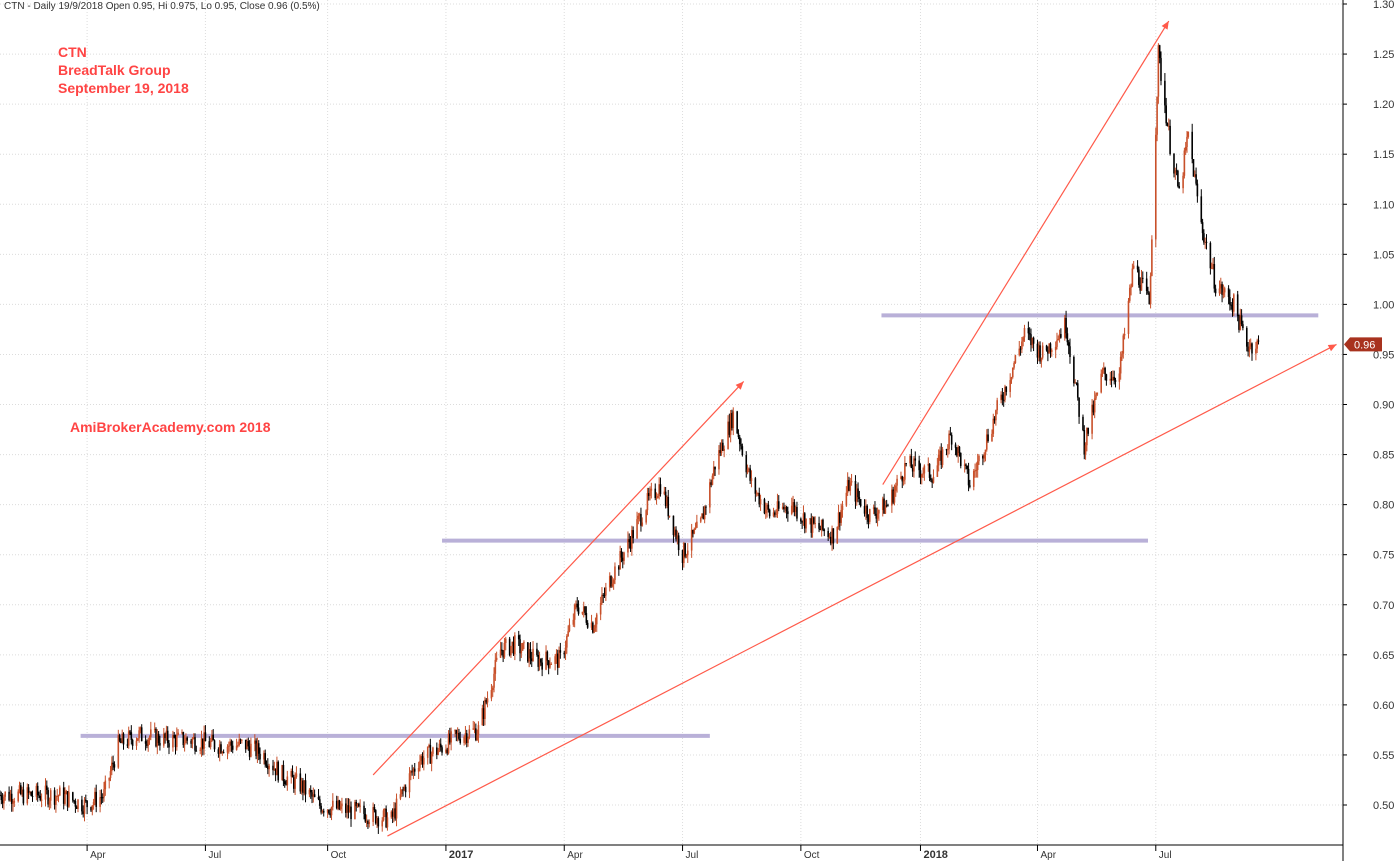 The image size is (1400, 861). Describe the element at coordinates (98, 855) in the screenshot. I see `x-tick-label: Apr` at that location.